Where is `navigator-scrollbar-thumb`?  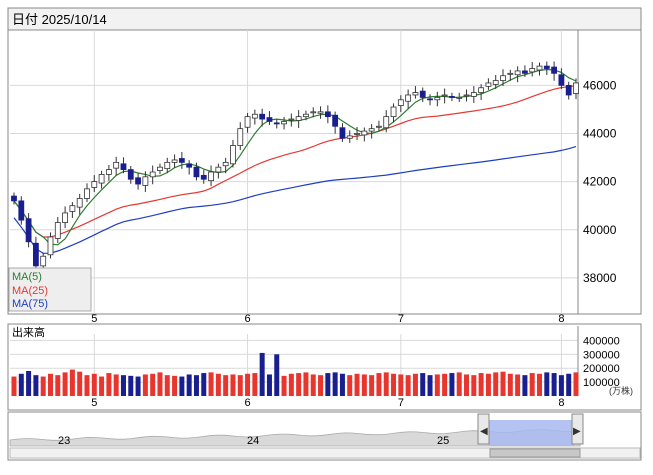 navigator-scrollbar-thumb is located at coordinates (535, 453).